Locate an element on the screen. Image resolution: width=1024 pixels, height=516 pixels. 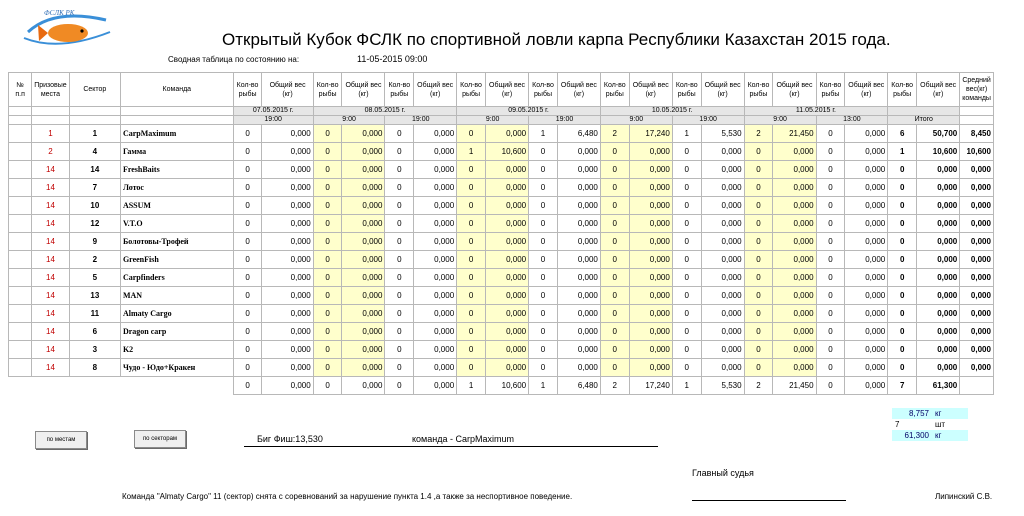
row-sector: 8 is located at coordinates (94, 367).